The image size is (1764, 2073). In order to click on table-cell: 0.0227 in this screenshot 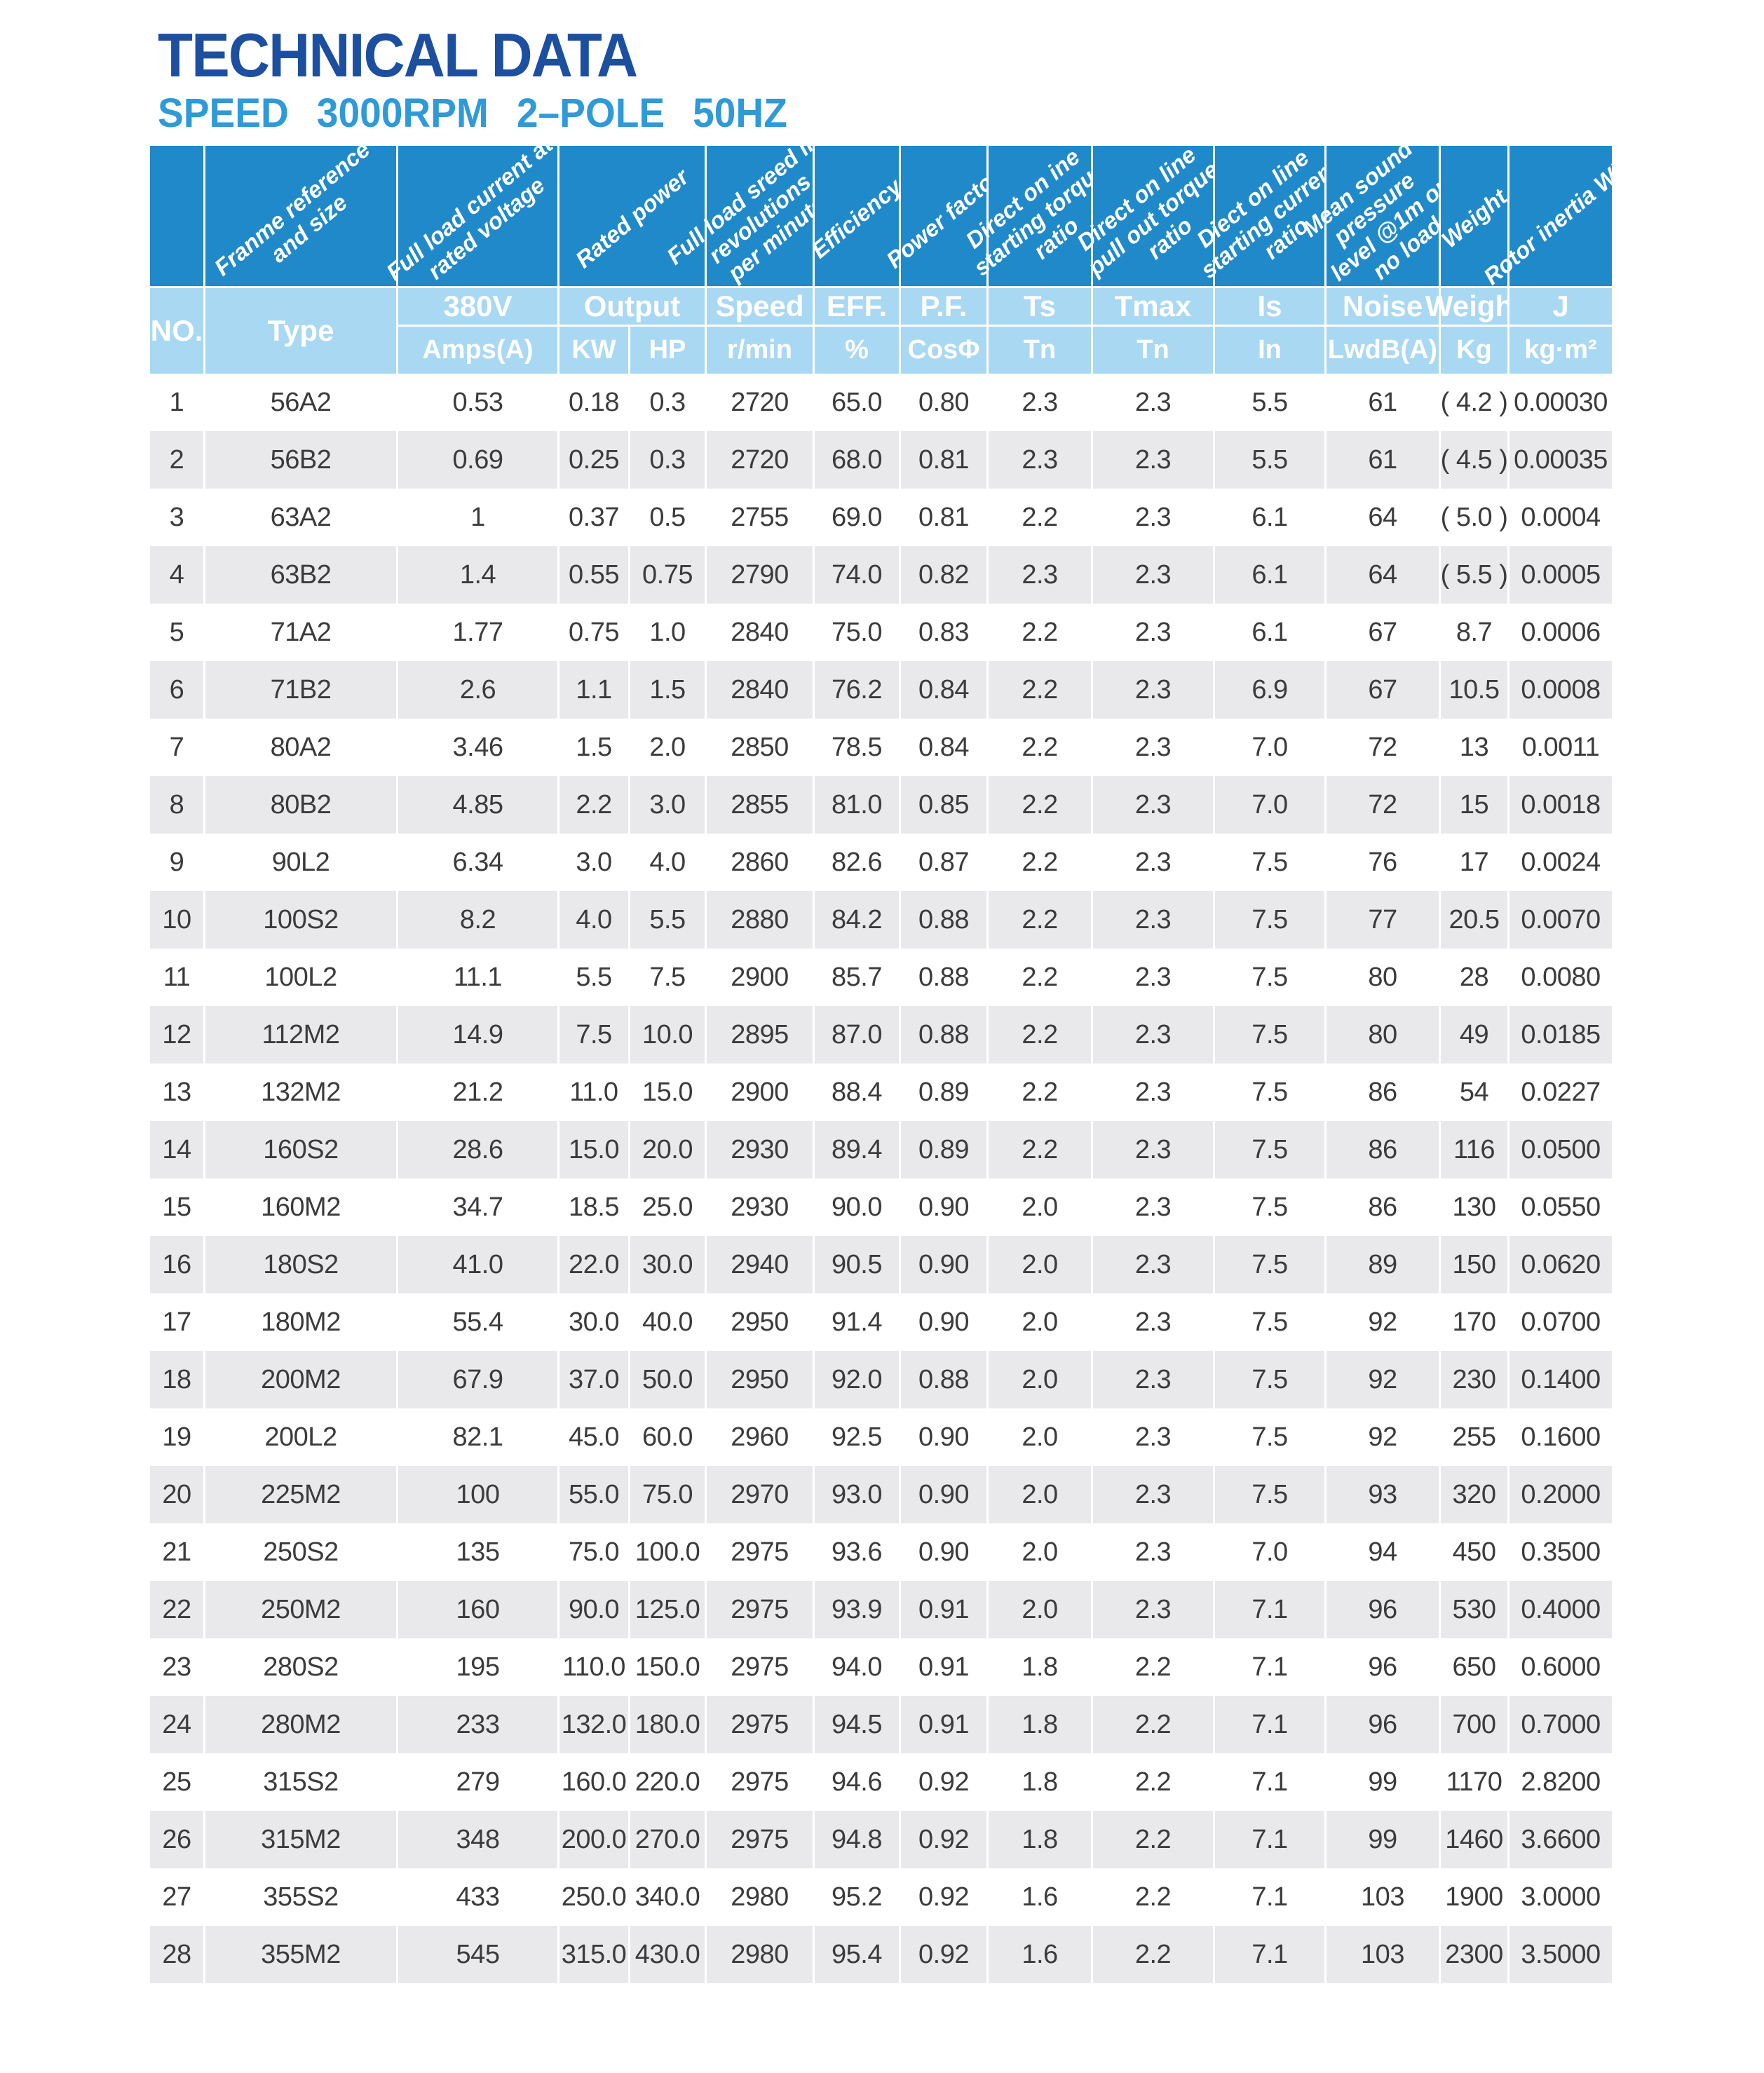, I will do `click(1561, 1092)`.